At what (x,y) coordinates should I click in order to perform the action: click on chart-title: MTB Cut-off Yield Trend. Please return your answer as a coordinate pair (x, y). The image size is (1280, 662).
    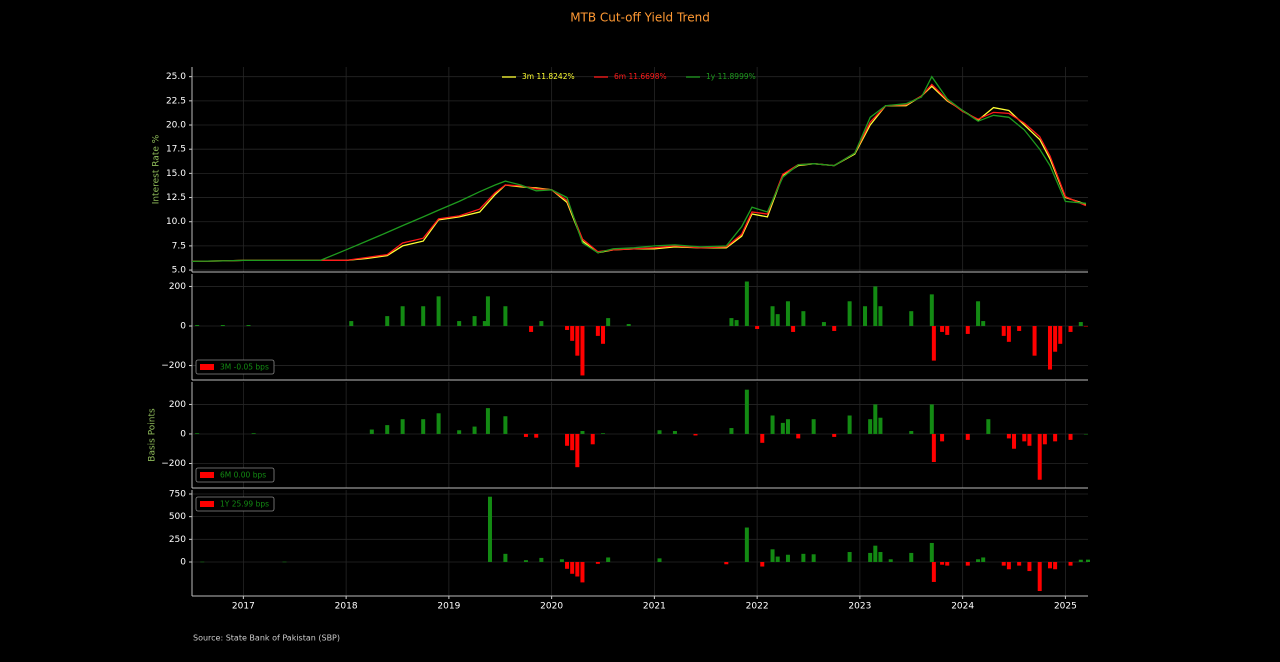
    Looking at the image, I should click on (640, 18).